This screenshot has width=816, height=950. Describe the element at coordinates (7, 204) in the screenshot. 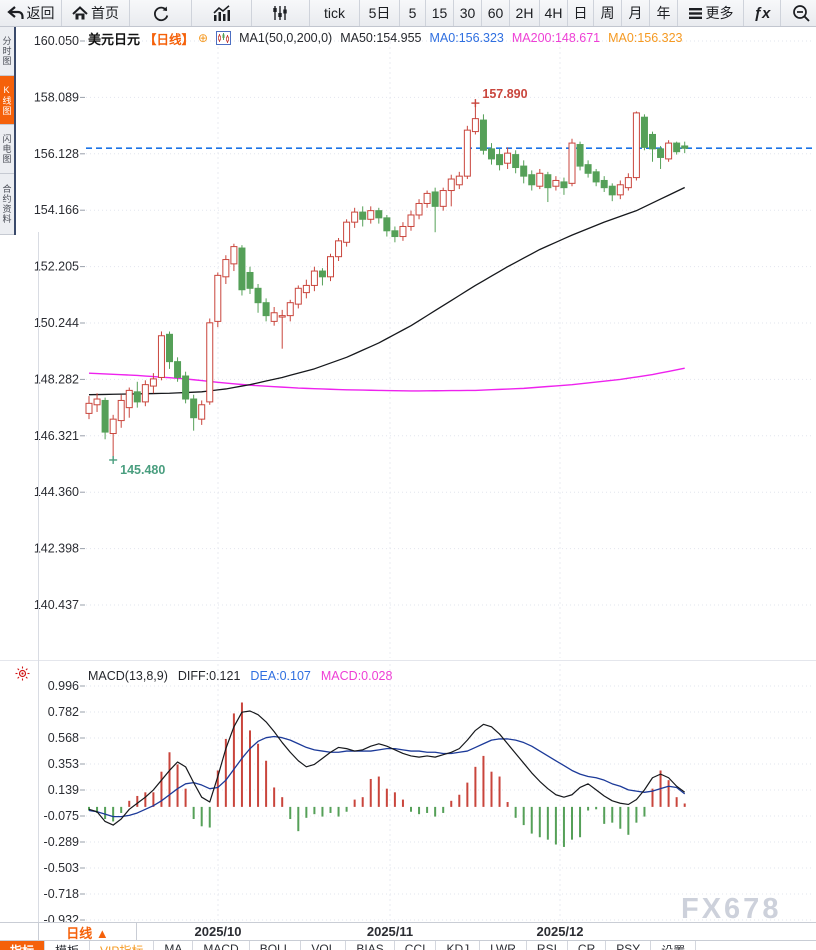

I see `sidebar-item-合约资料: 合约资料` at that location.